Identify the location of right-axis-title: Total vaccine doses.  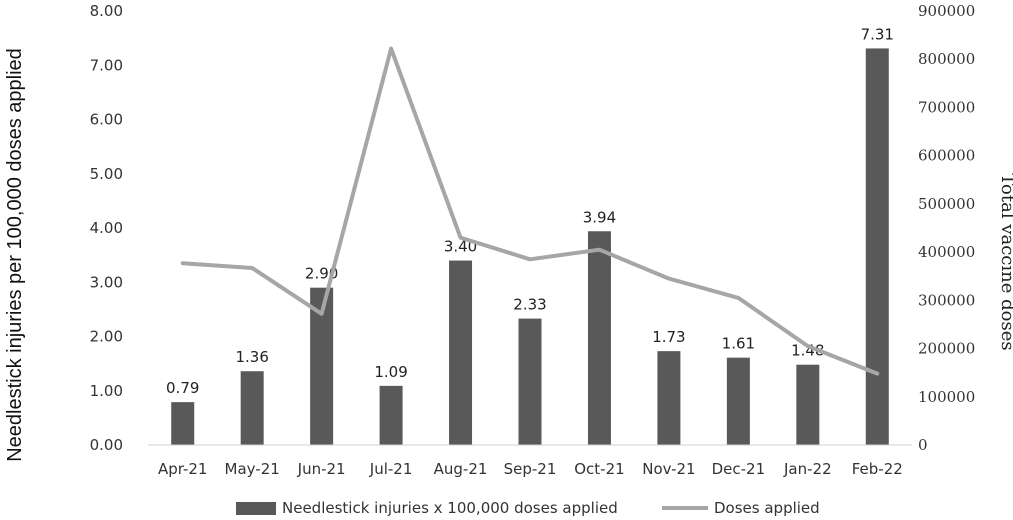
(1005, 261).